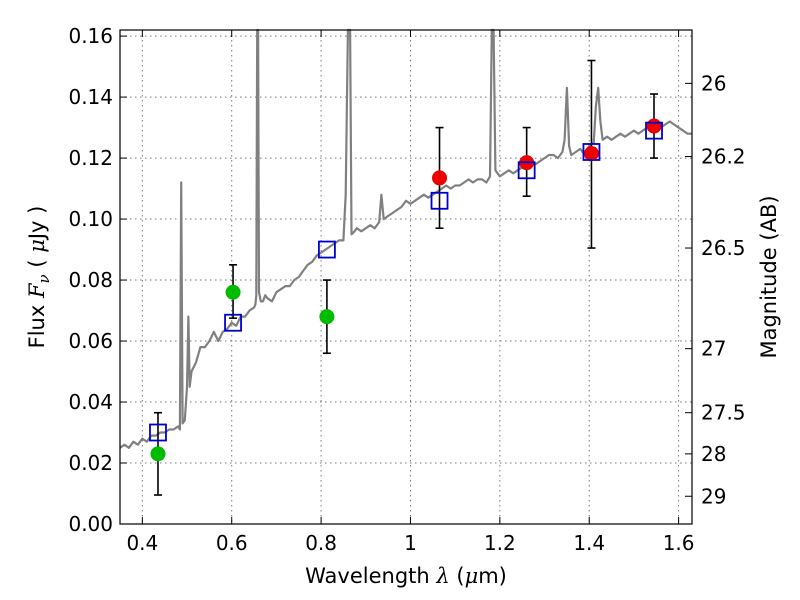 This screenshot has width=800, height=600. I want to click on y-axis-label-subscript: ν, so click(44, 278).